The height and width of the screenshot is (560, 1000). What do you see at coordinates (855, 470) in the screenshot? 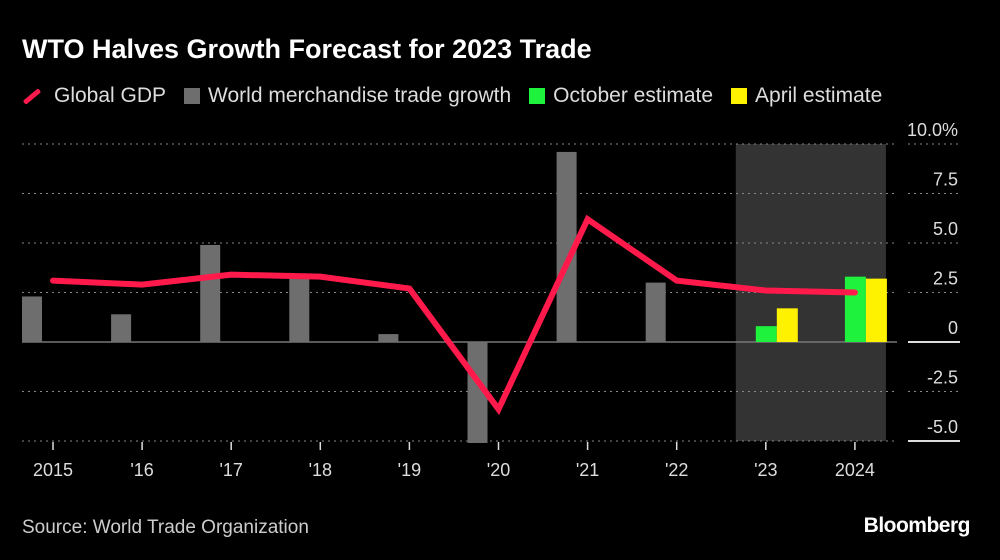
I see `x-tick-label: 2024` at bounding box center [855, 470].